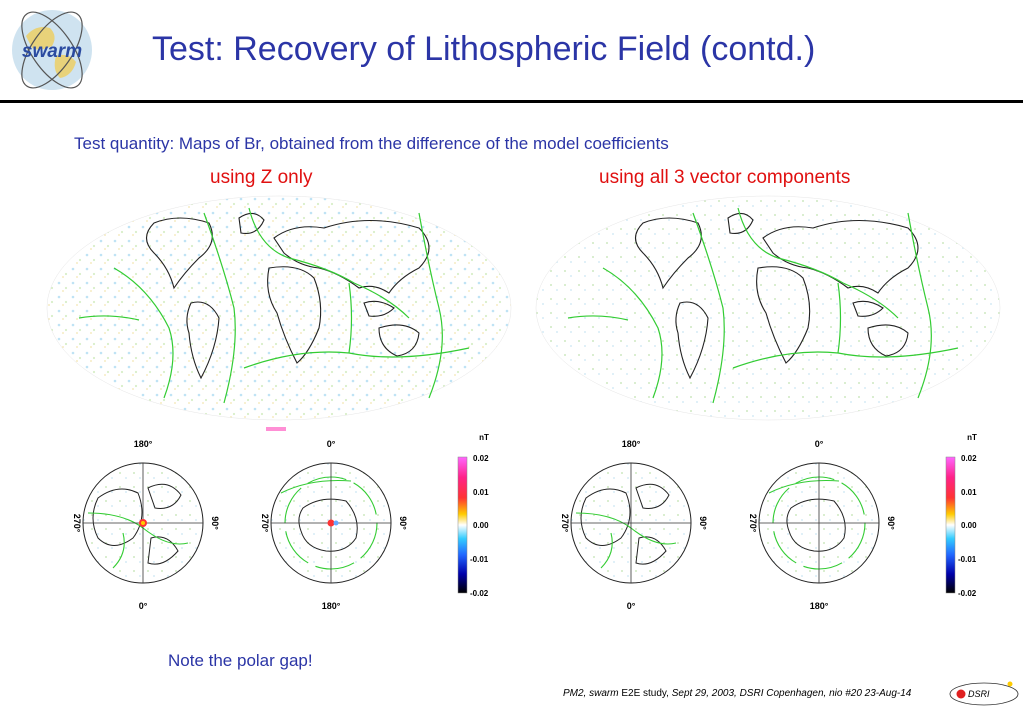  What do you see at coordinates (703, 523) in the screenshot?
I see `label-north-right-right: 90°` at bounding box center [703, 523].